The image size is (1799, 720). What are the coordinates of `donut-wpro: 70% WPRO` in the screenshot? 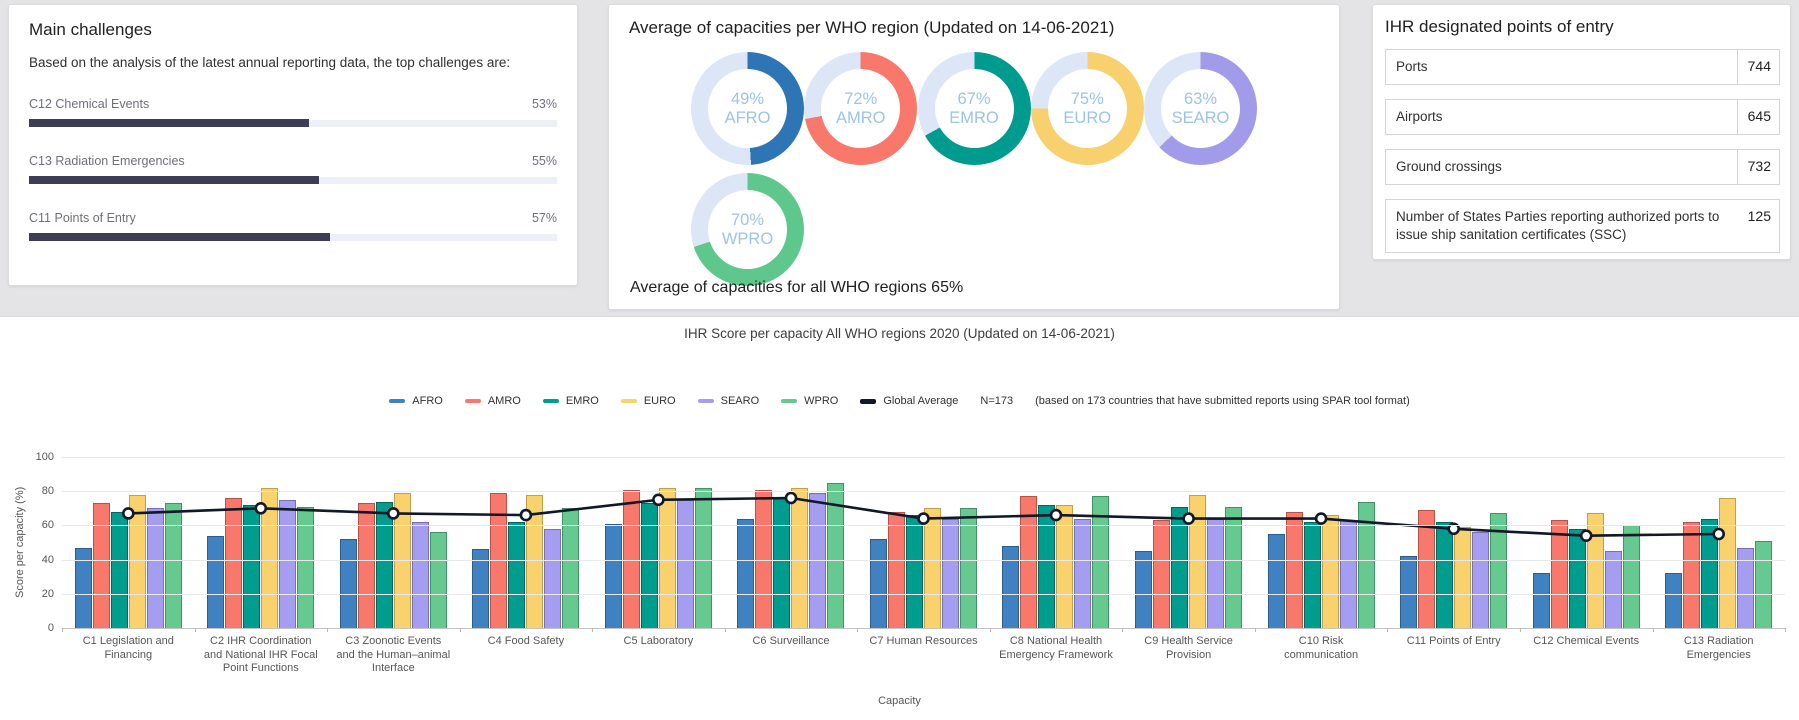 It's located at (747, 229).